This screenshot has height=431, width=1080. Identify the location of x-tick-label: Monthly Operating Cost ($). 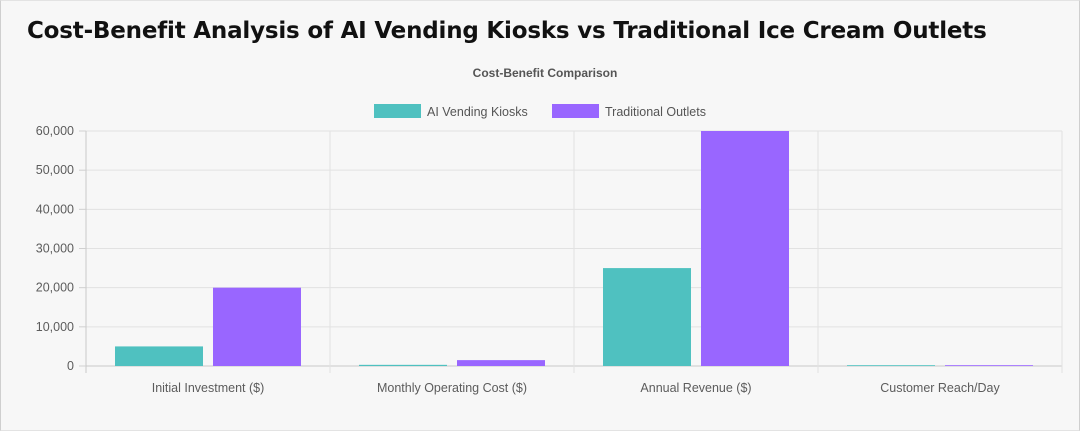
(452, 388).